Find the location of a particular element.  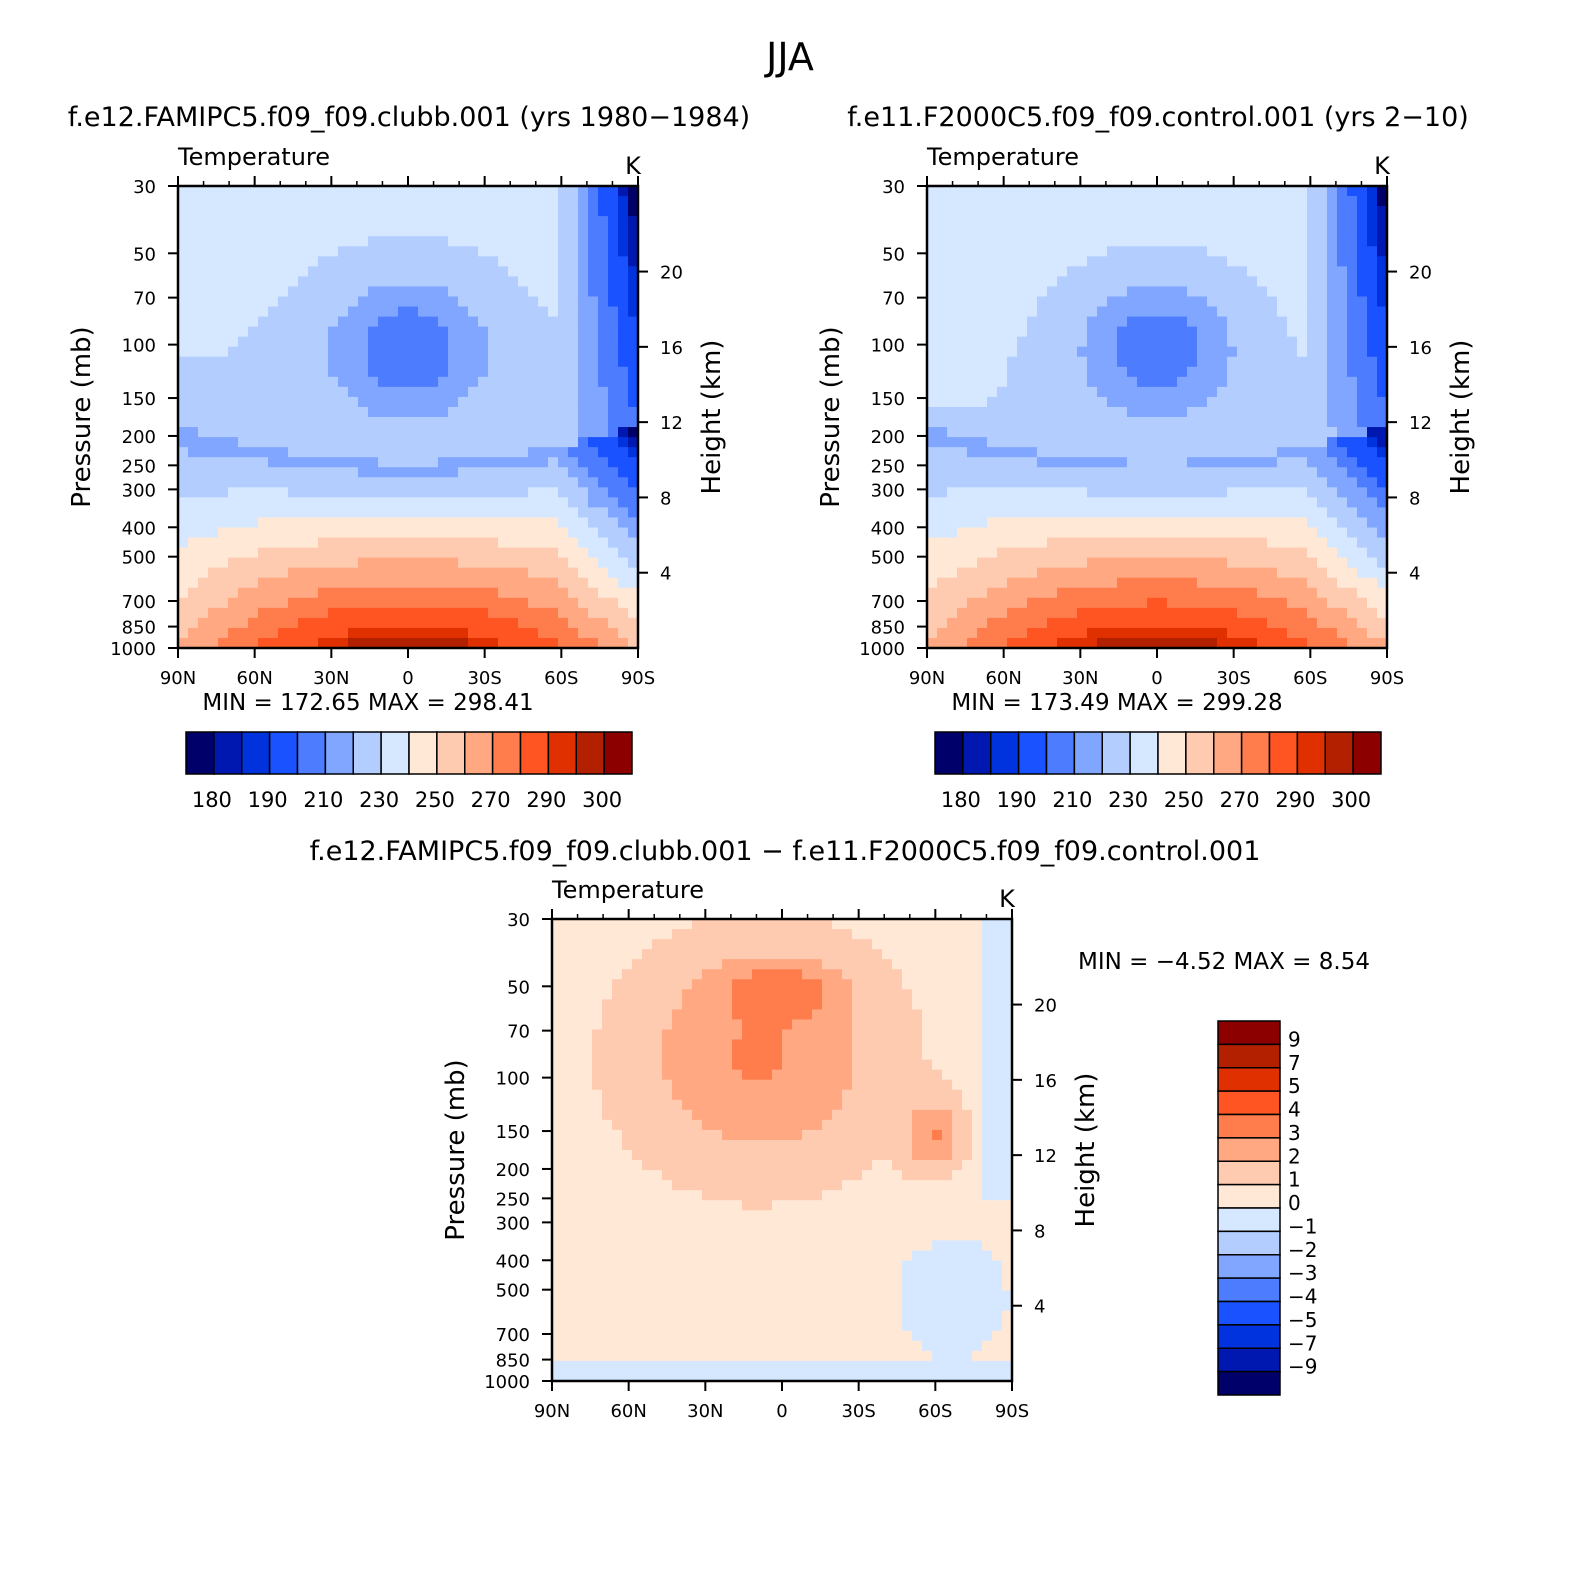

y2-axis-label: Height (km) is located at coordinates (1461, 417).